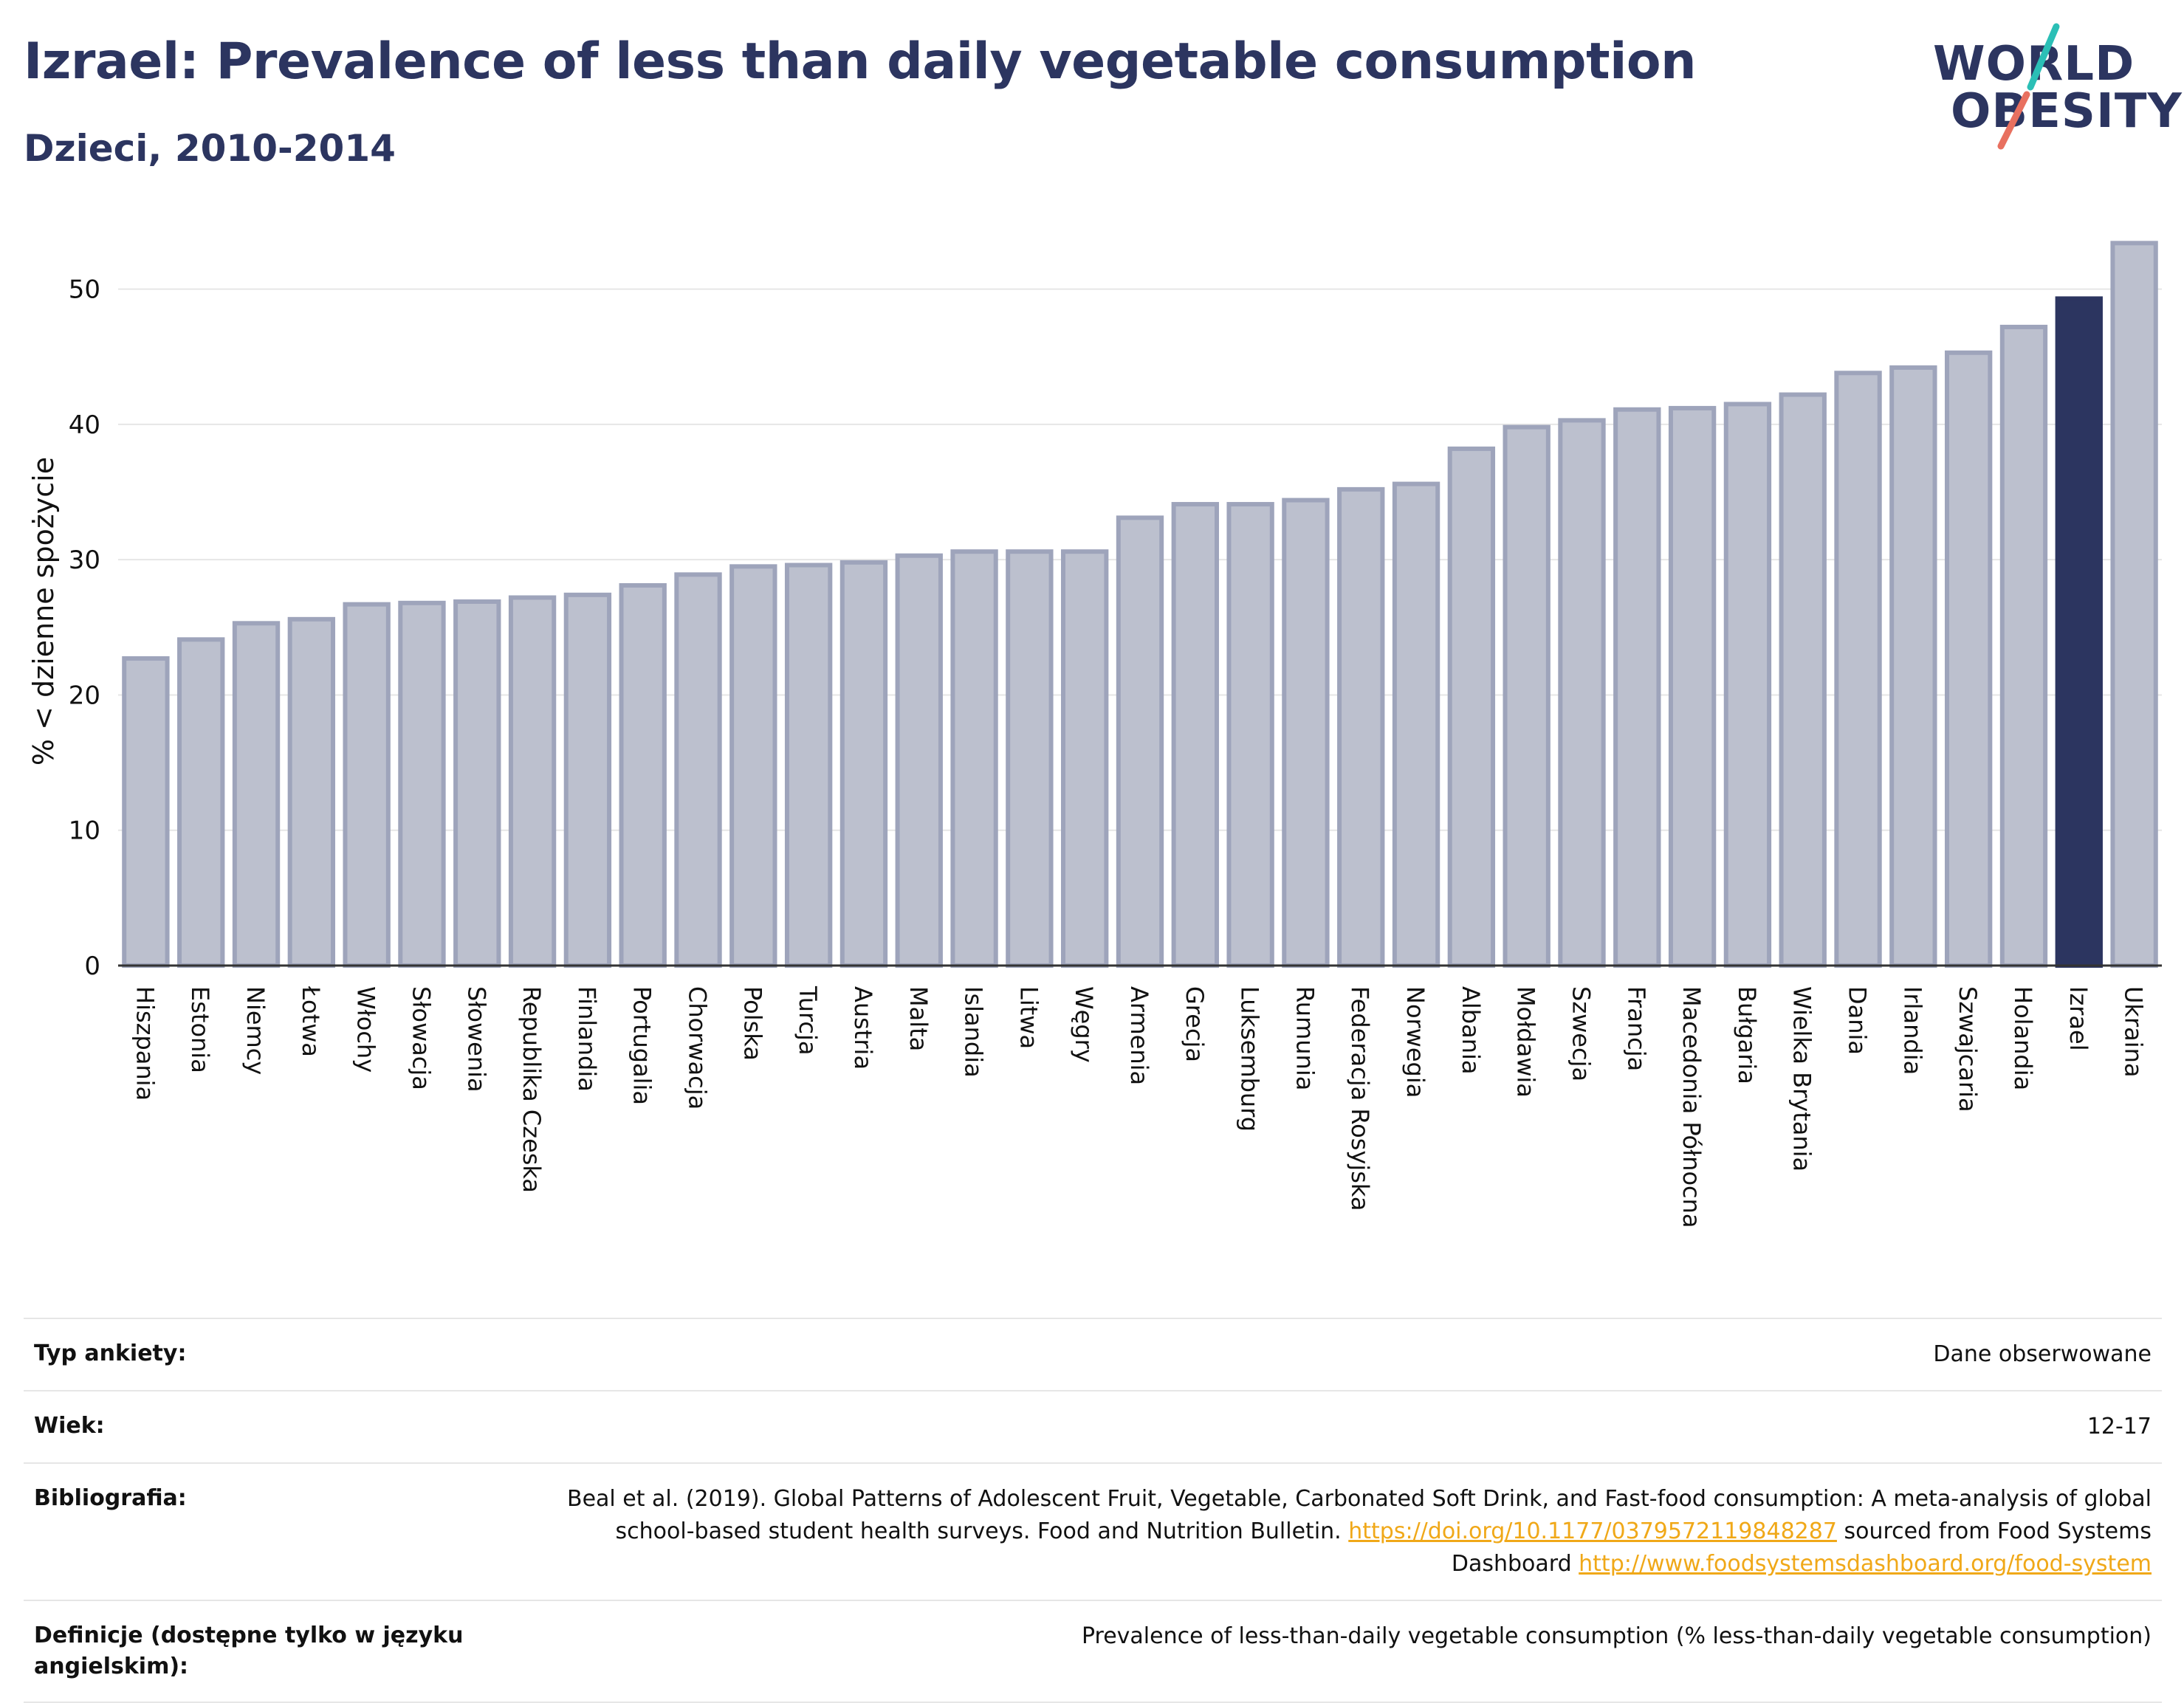 The image size is (2184, 1703). What do you see at coordinates (1858, 1020) in the screenshot?
I see `x-tick-label: Dania` at bounding box center [1858, 1020].